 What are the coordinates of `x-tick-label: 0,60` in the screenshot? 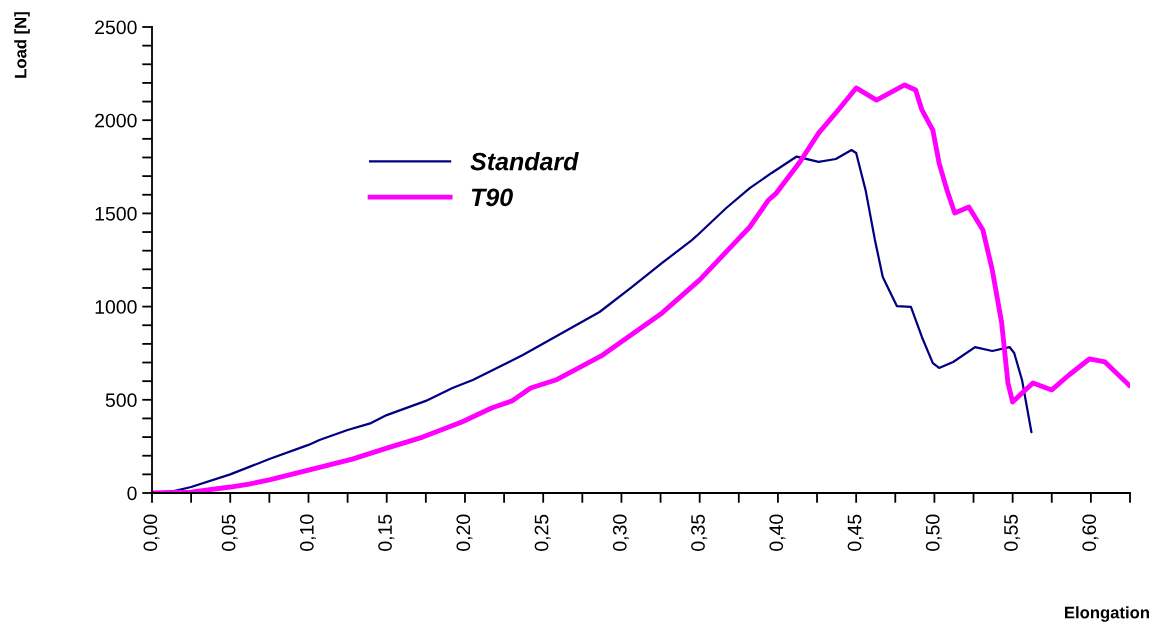 It's located at (1090, 532).